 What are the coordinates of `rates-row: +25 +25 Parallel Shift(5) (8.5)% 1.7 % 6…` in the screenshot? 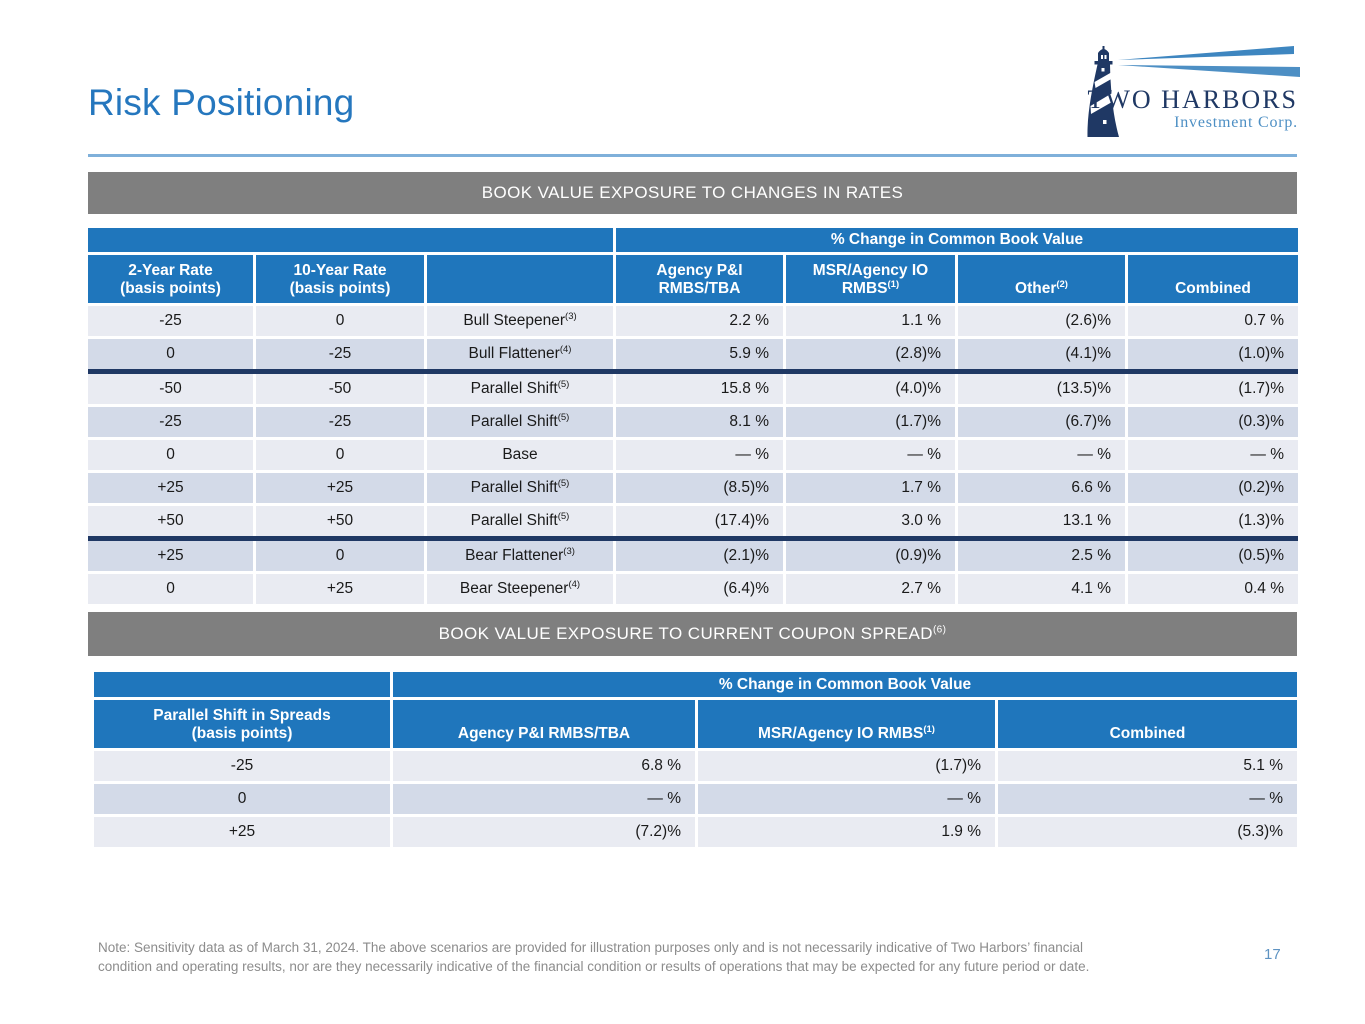 It's located at (693, 488).